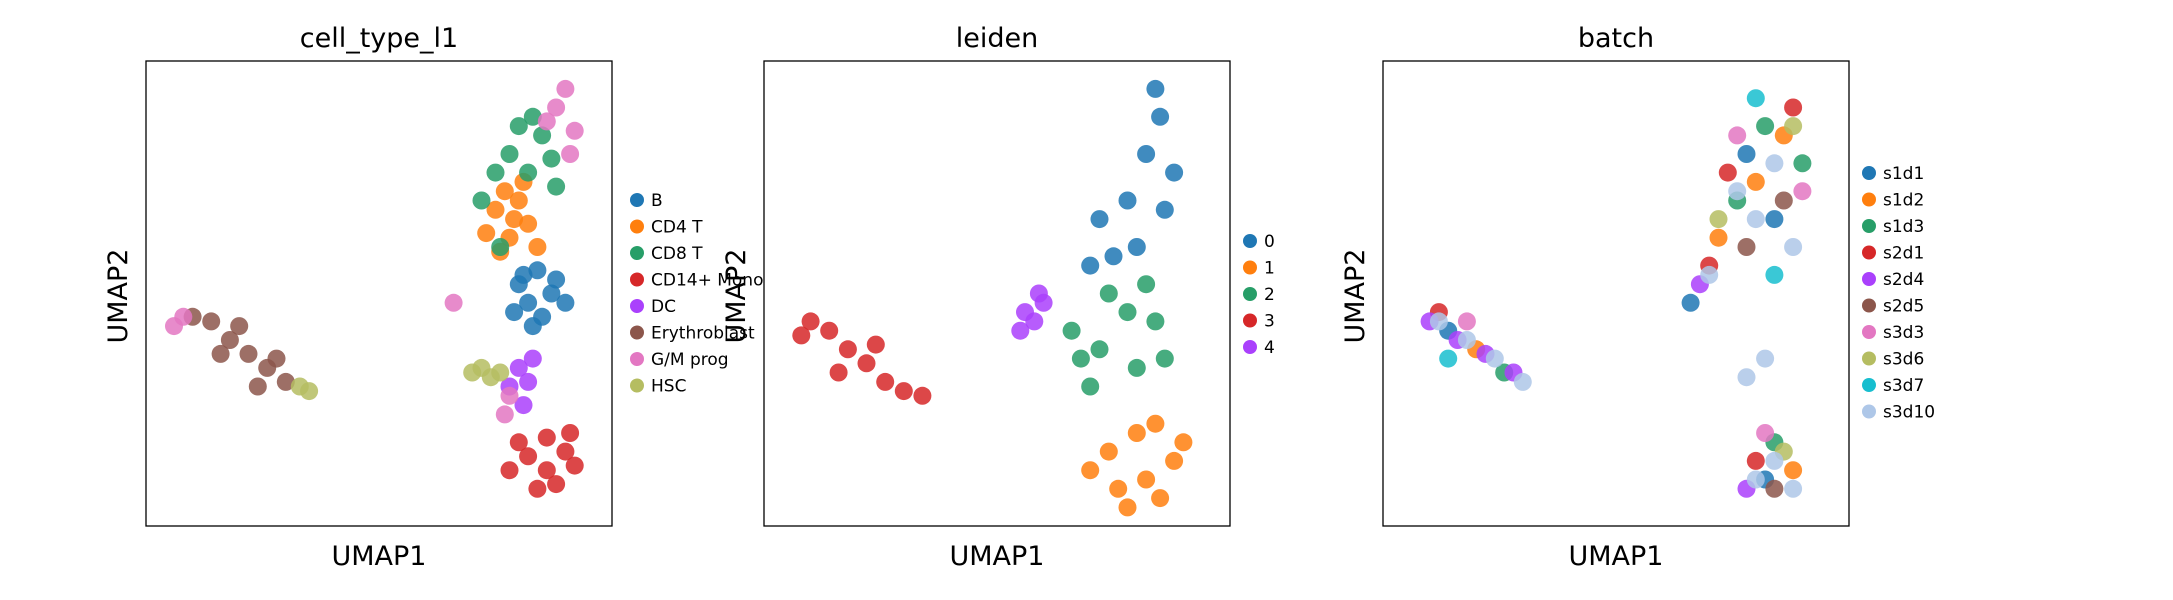 The width and height of the screenshot is (2173, 600). What do you see at coordinates (1903, 280) in the screenshot?
I see `legend-label-batch-s2d4: s2d4` at bounding box center [1903, 280].